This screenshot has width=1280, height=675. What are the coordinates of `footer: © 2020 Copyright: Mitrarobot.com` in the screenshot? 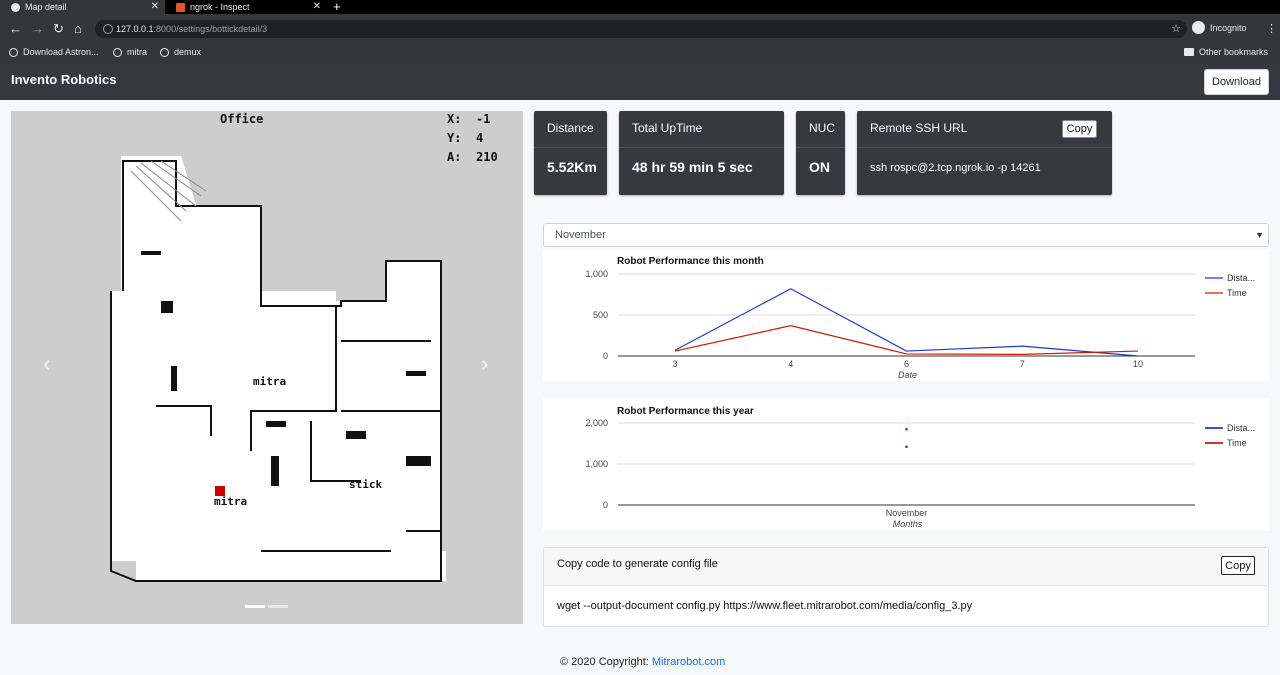 It's located at (642, 662).